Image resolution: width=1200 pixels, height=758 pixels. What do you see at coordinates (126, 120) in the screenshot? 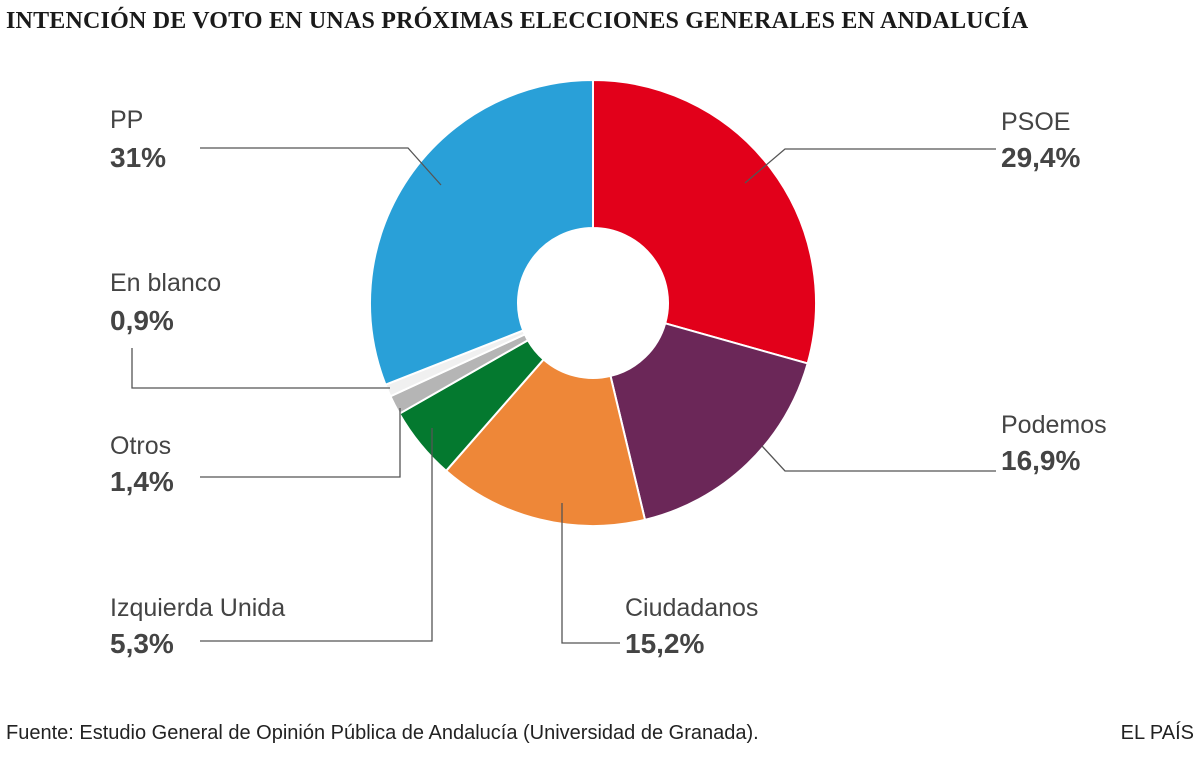
I see `label-name-pp: PP` at bounding box center [126, 120].